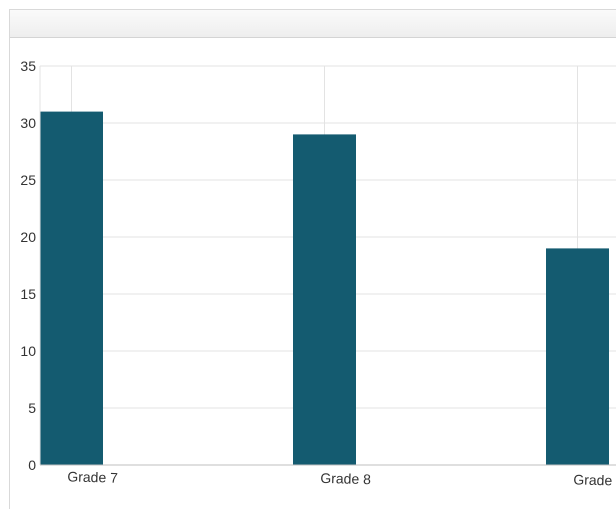 Image resolution: width=616 pixels, height=509 pixels. I want to click on y-tick-label: 35, so click(28, 66).